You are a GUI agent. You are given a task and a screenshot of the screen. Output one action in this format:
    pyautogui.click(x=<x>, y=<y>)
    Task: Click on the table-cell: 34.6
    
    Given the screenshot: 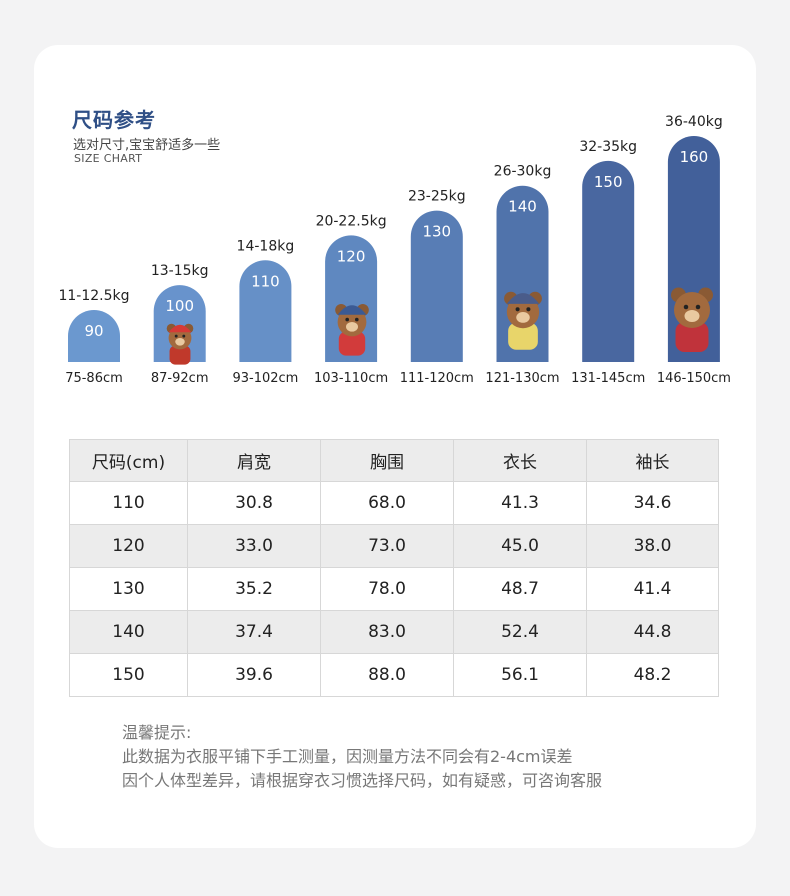 What is the action you would take?
    pyautogui.click(x=652, y=503)
    